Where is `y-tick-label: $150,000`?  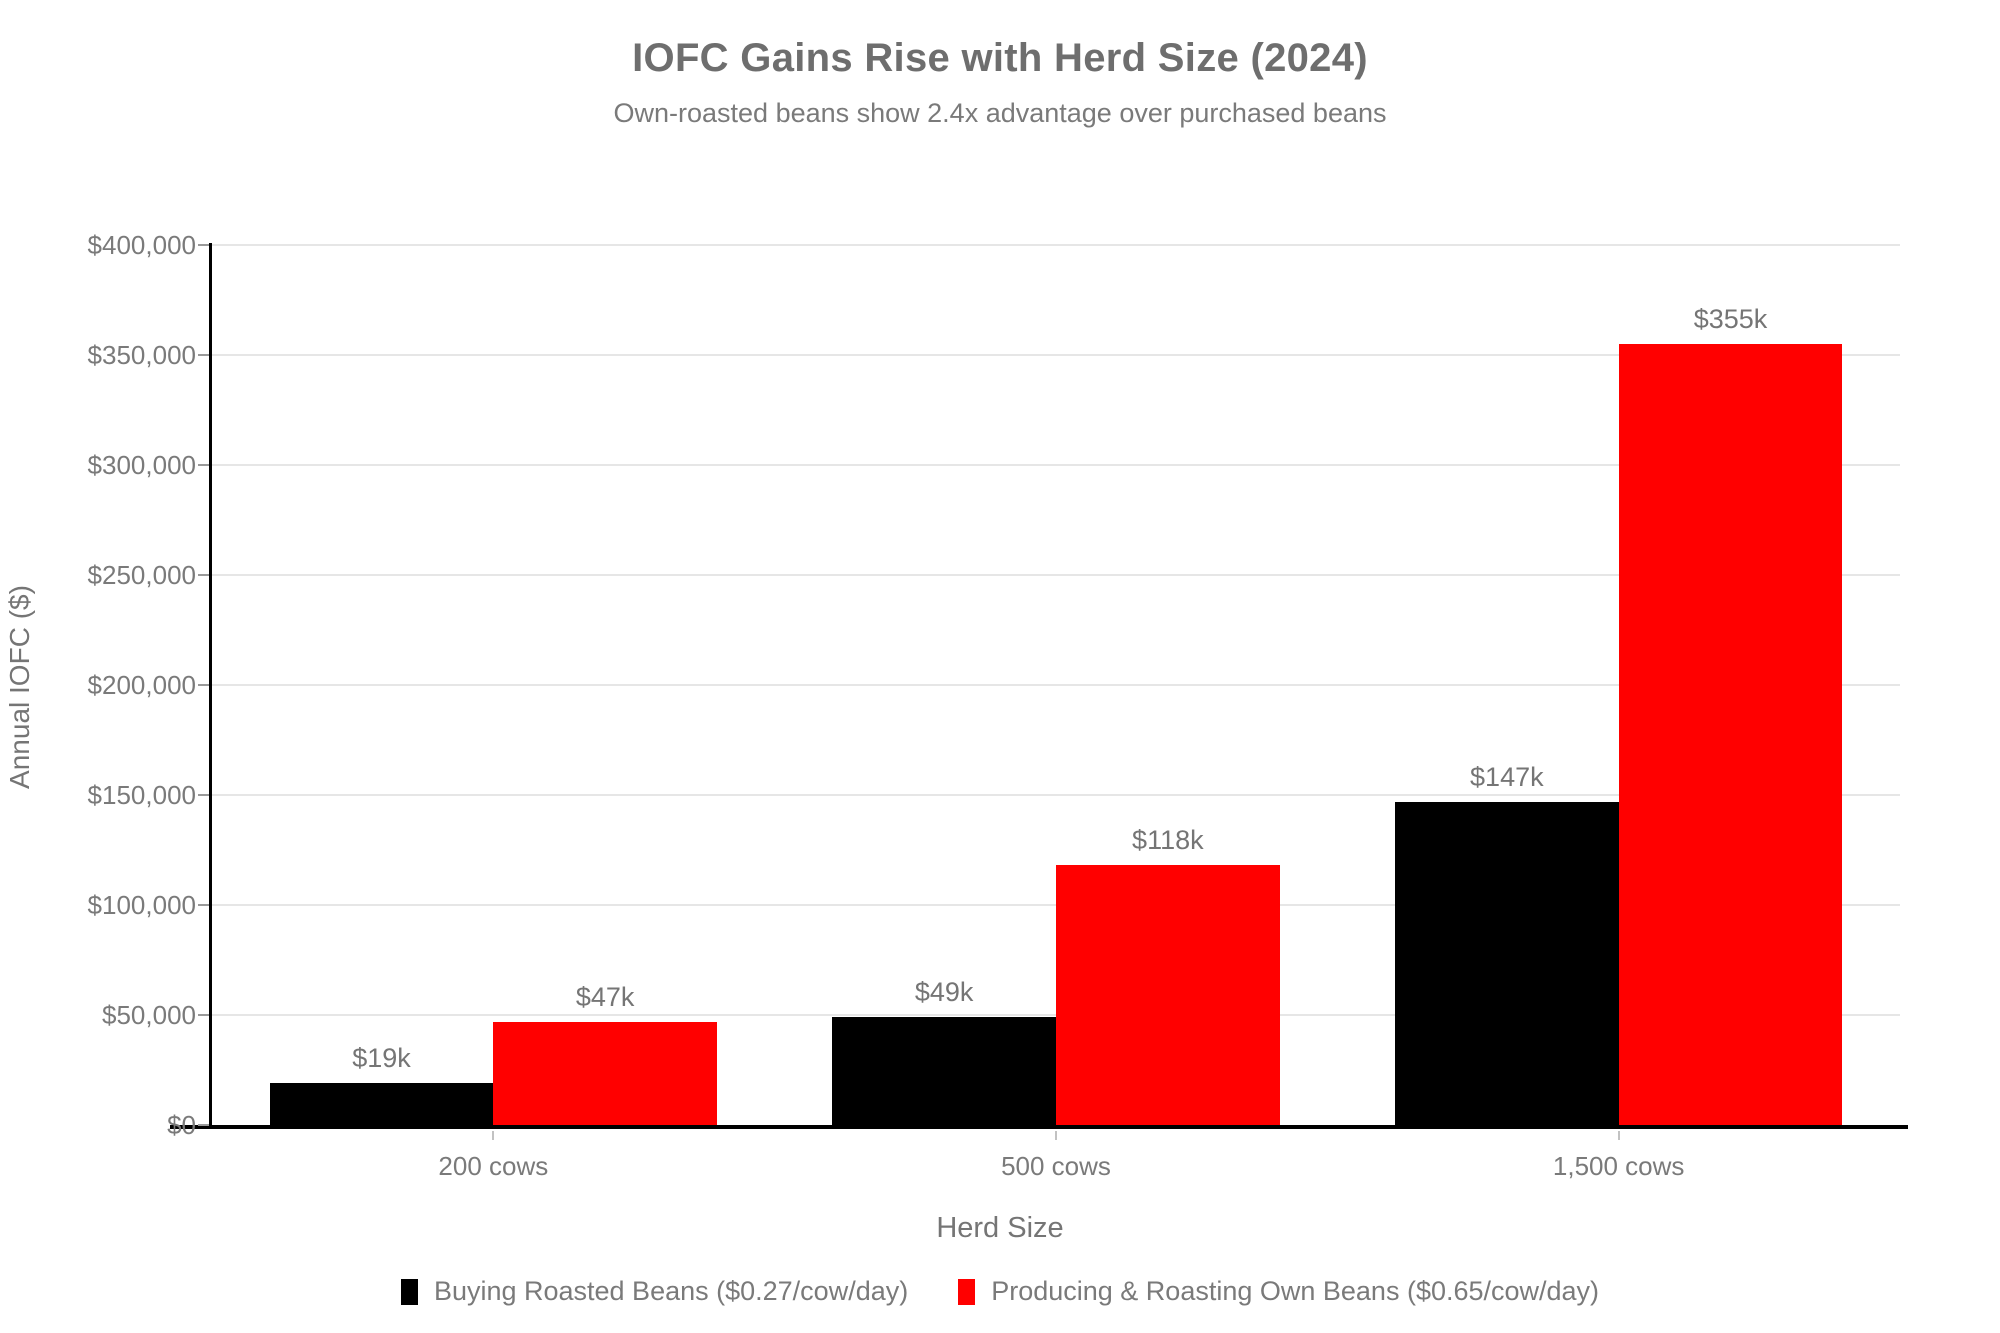
y-tick-label: $150,000 is located at coordinates (141, 795).